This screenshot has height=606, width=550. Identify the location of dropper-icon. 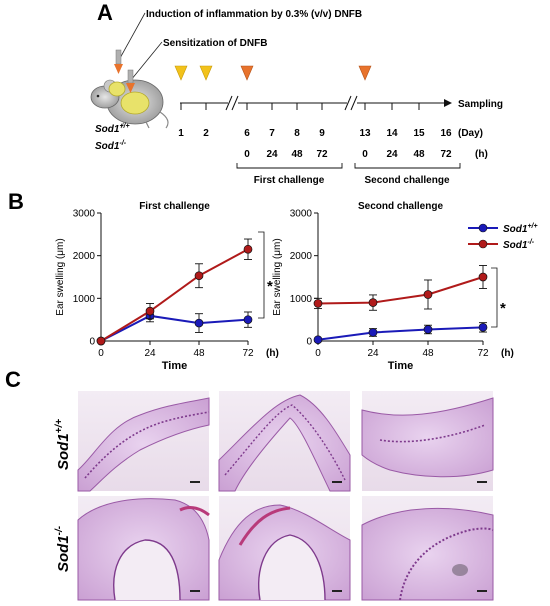
(130, 81).